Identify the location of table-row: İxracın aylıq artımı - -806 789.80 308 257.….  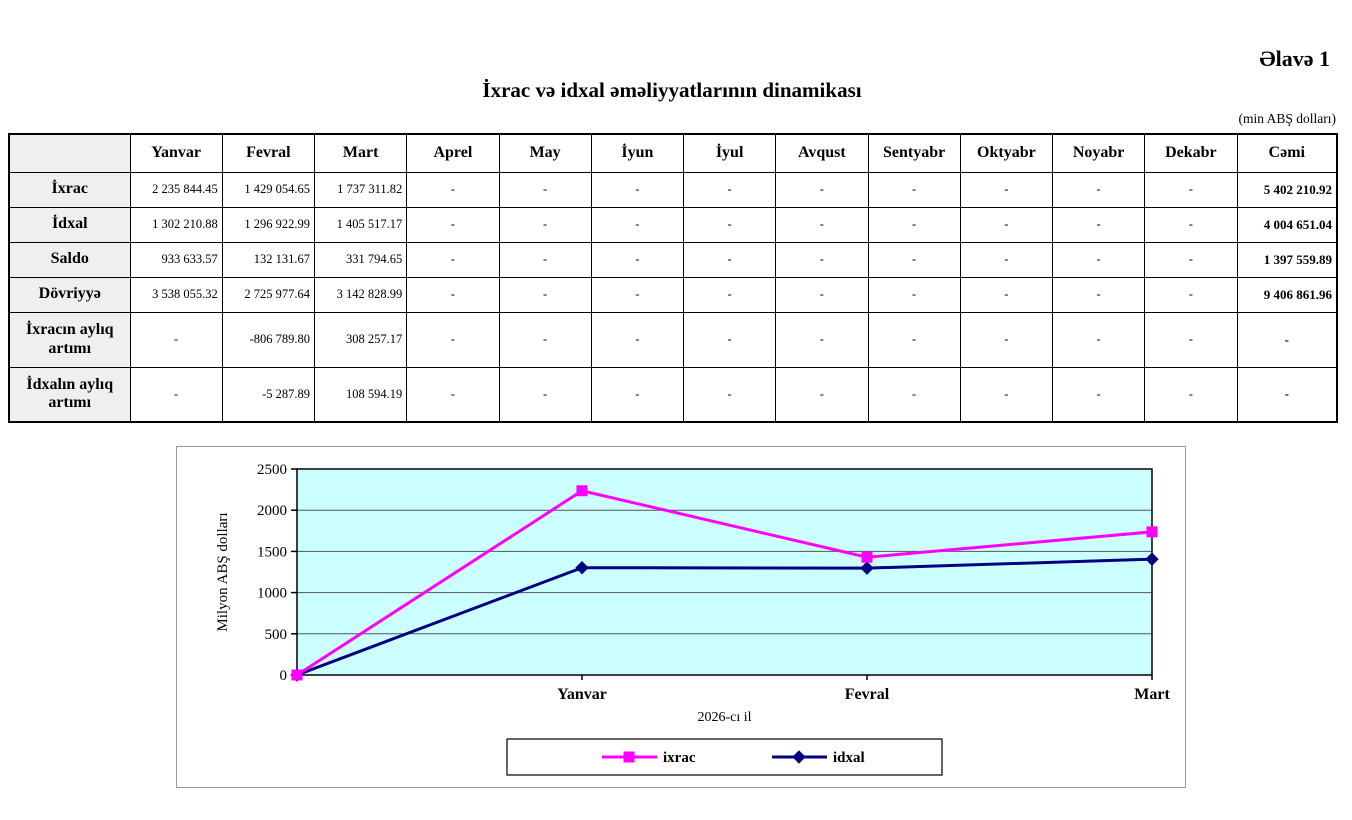
(673, 339).